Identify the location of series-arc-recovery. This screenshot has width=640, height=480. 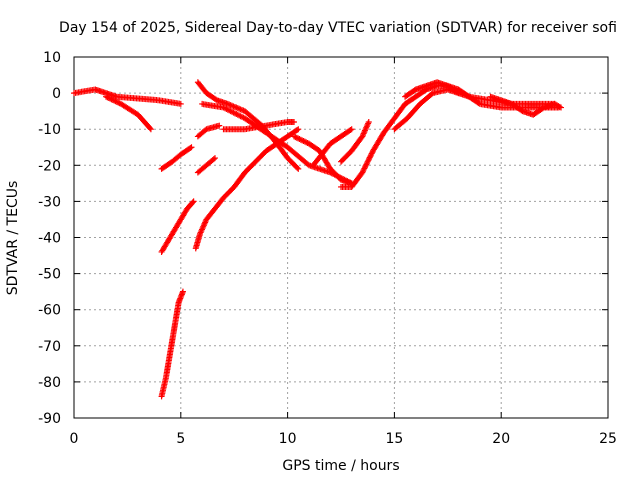
(450, 136).